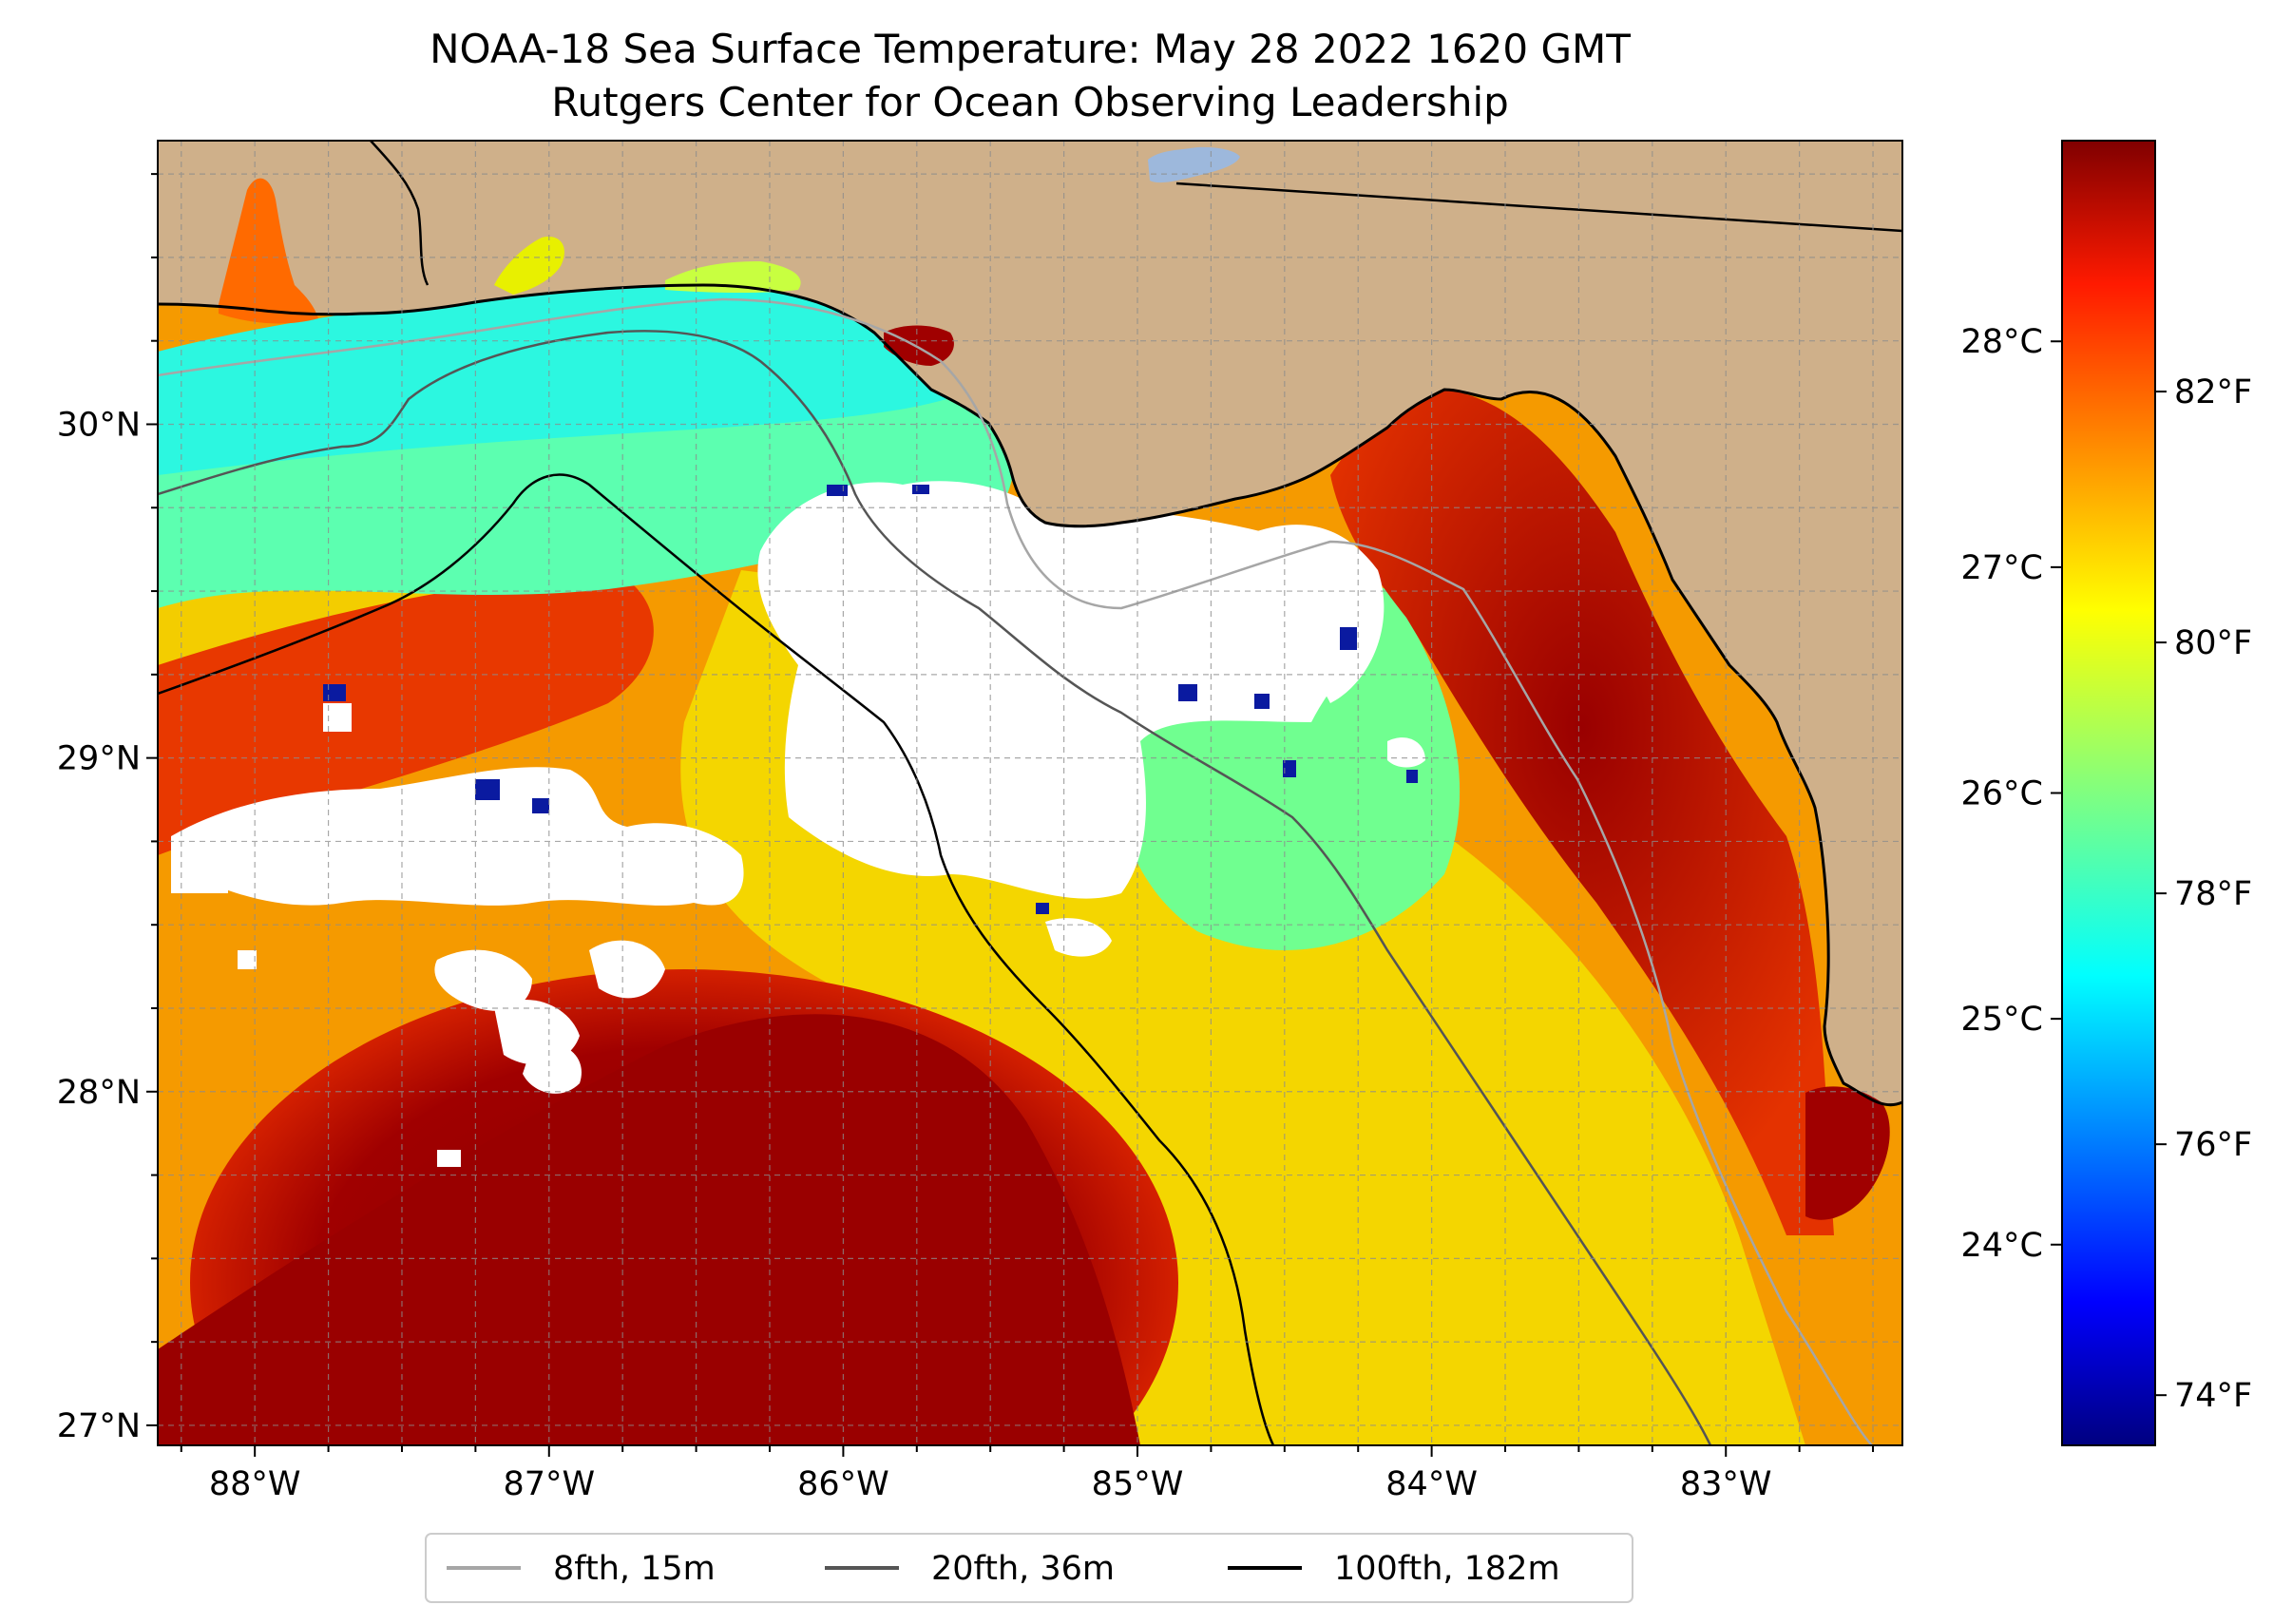  What do you see at coordinates (1194, 164) in the screenshot?
I see `inland-lake` at bounding box center [1194, 164].